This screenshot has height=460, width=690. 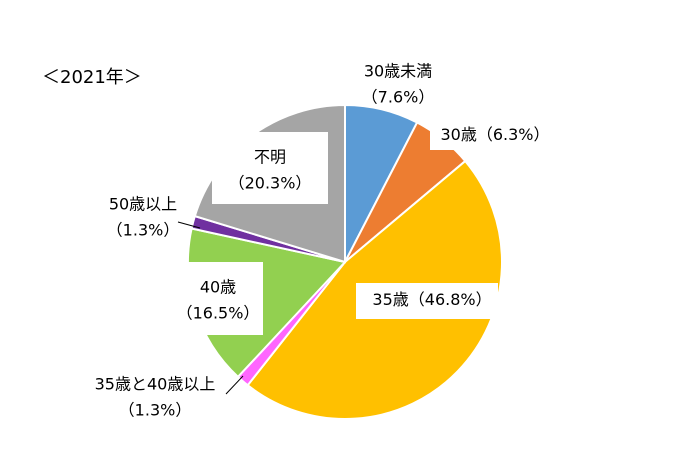 What do you see at coordinates (92, 77) in the screenshot?
I see `chart-title: ＜2021年＞` at bounding box center [92, 77].